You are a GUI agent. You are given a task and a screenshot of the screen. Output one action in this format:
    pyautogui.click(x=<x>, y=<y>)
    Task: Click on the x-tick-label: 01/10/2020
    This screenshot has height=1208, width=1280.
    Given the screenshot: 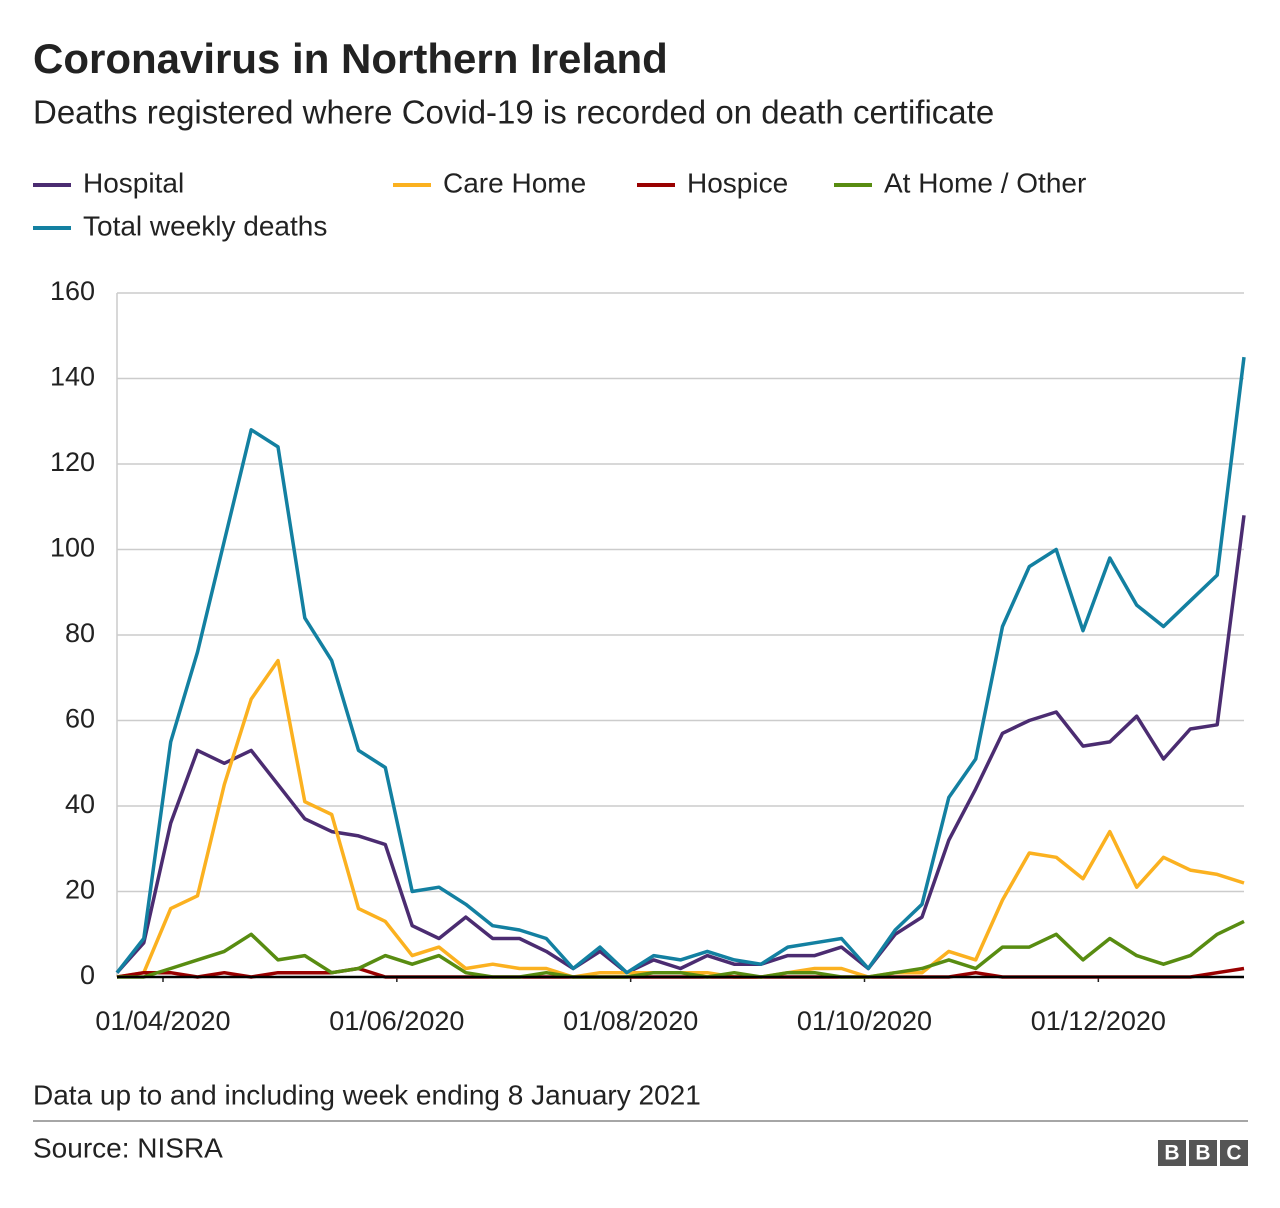 What is the action you would take?
    pyautogui.click(x=864, y=1021)
    